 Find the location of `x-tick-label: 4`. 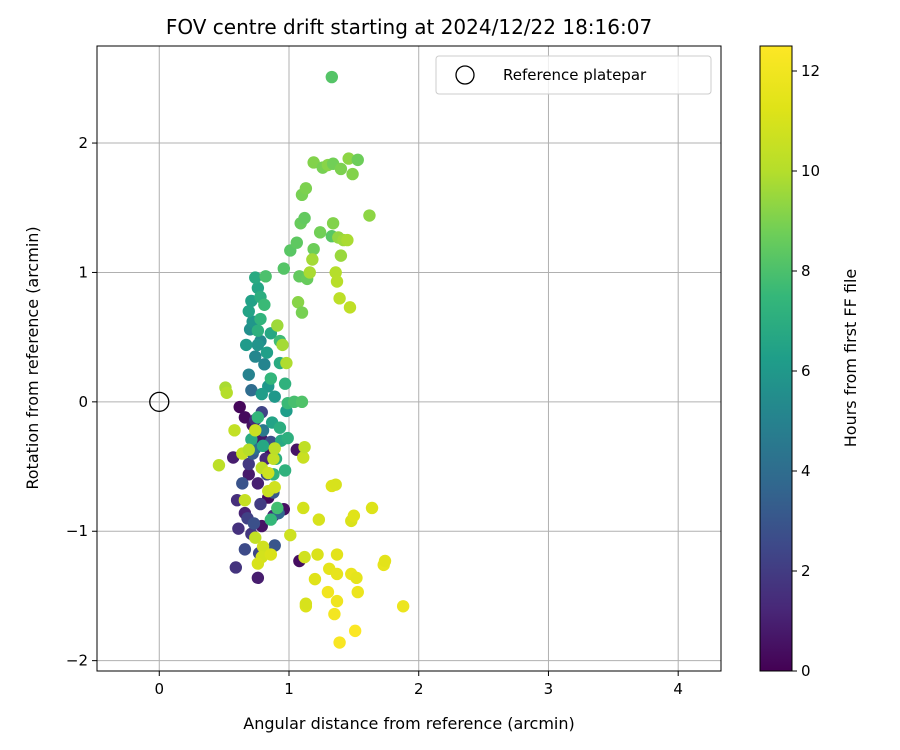

x-tick-label: 4 is located at coordinates (678, 689).